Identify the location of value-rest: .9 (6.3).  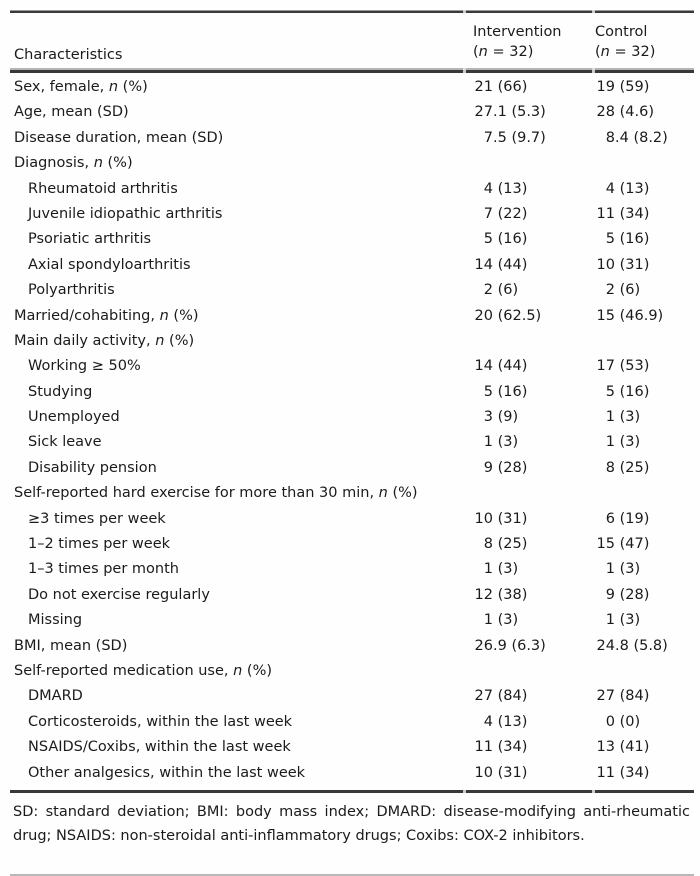
(519, 645).